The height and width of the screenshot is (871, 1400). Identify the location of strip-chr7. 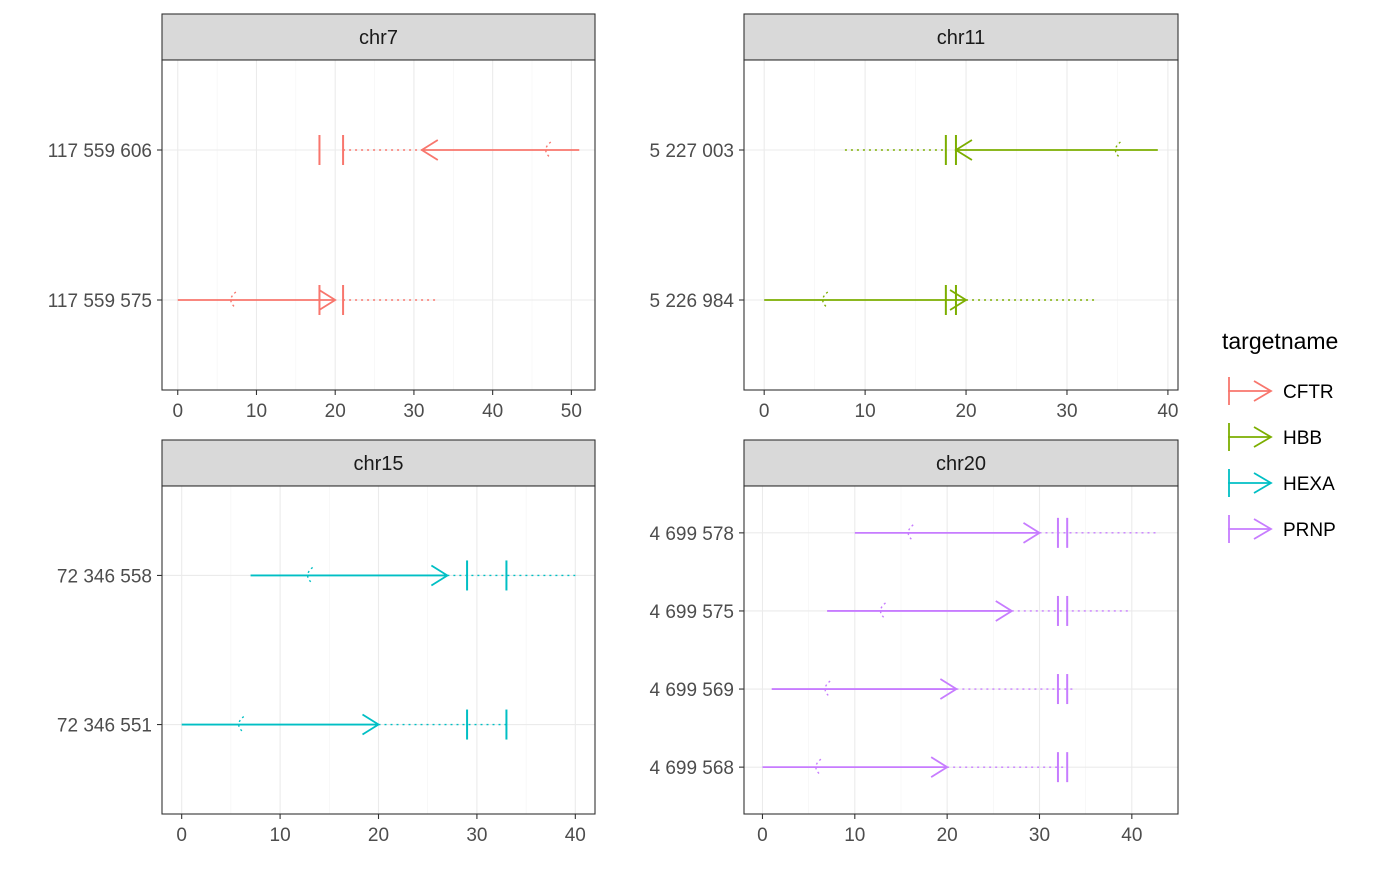
(378, 37).